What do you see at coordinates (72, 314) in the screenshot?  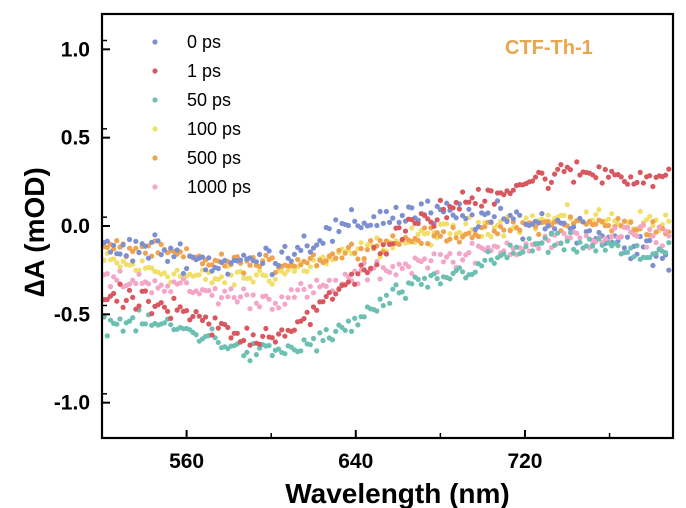 I see `y-tick-label: -0.5` at bounding box center [72, 314].